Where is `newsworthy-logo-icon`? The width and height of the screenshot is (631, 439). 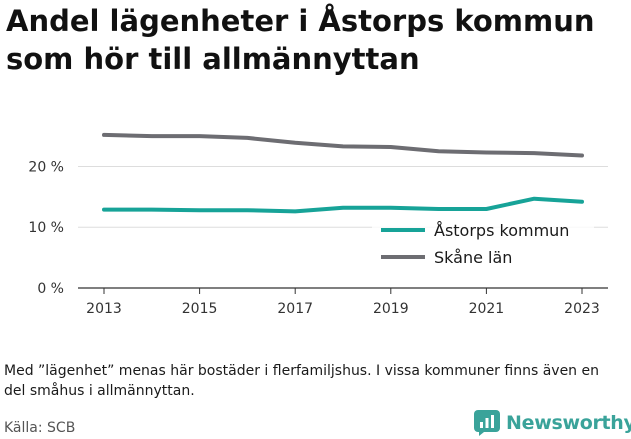 newsworthy-logo-icon is located at coordinates (487, 423).